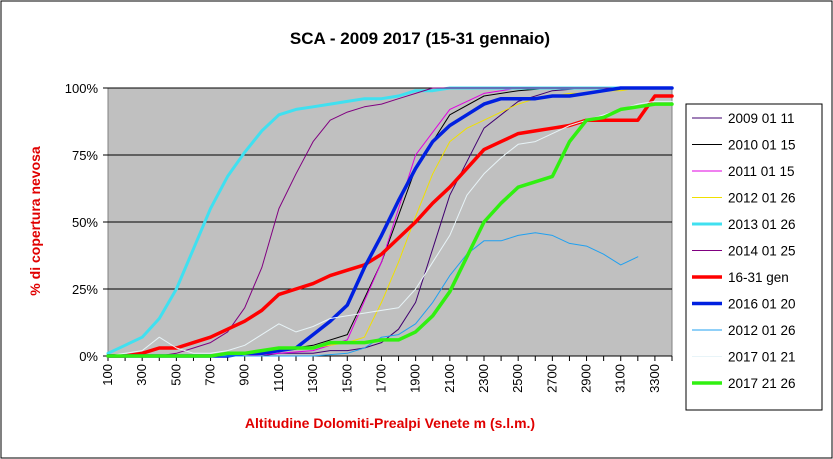 The width and height of the screenshot is (833, 459). What do you see at coordinates (762, 224) in the screenshot?
I see `legend-label: 2013 01 26` at bounding box center [762, 224].